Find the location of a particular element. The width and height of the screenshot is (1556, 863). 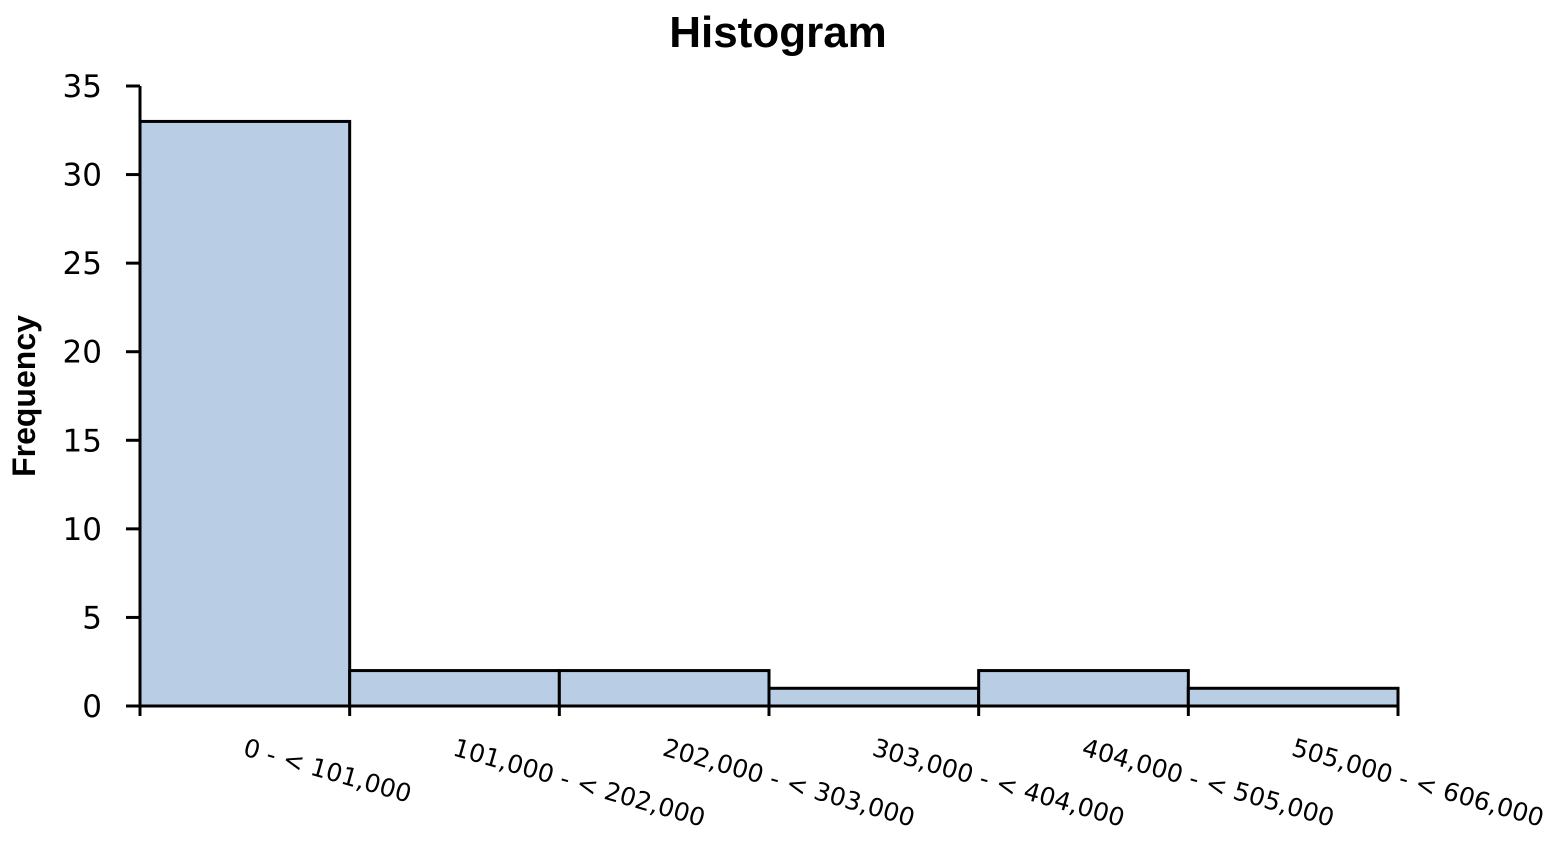

y-ticks-group: 0 5 10 15 20 25 30 35 is located at coordinates (101, 397).